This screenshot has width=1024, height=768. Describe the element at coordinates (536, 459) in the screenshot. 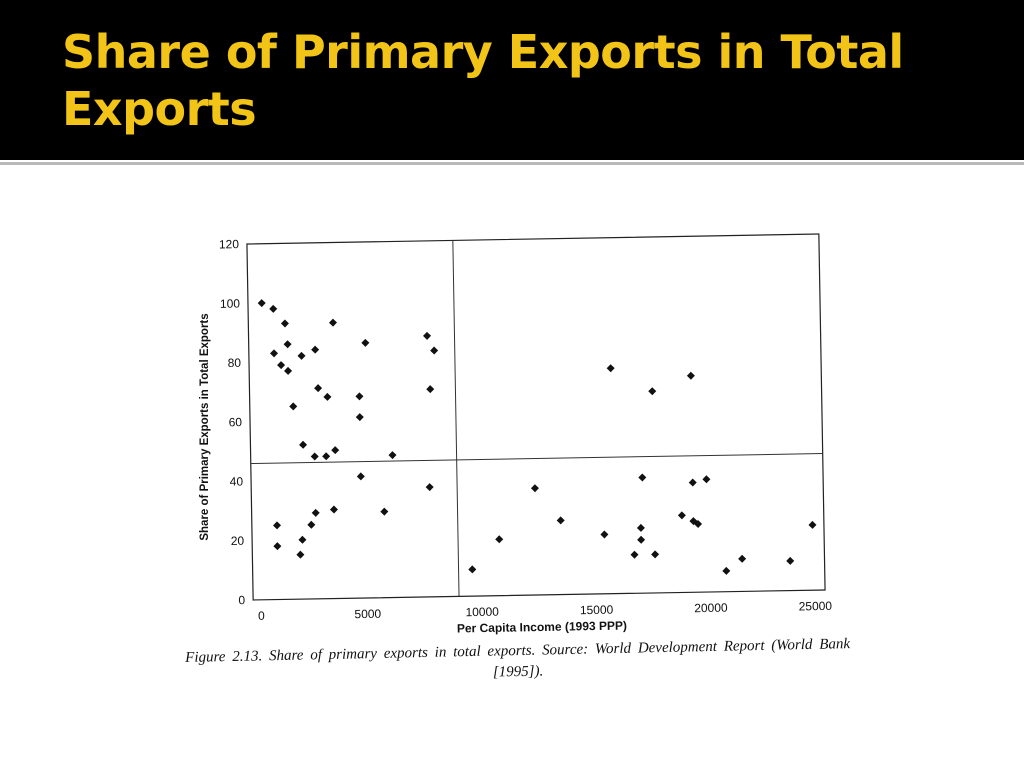

I see `horizontal-reference-line` at that location.